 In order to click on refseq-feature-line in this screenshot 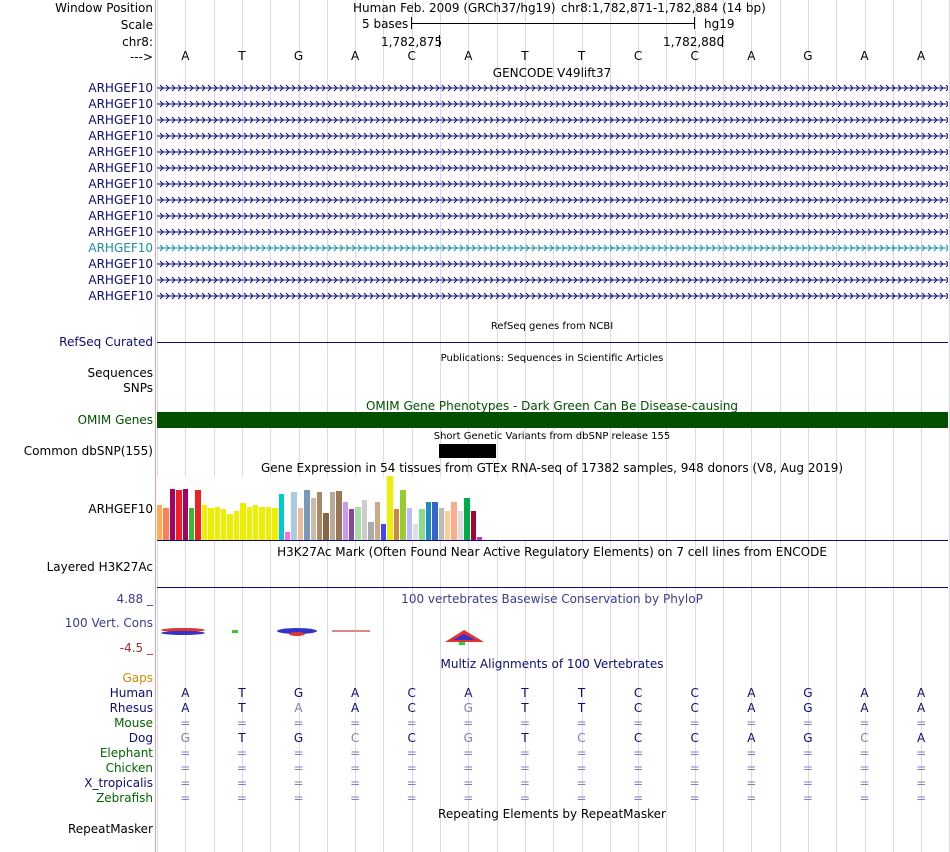, I will do `click(552, 342)`.